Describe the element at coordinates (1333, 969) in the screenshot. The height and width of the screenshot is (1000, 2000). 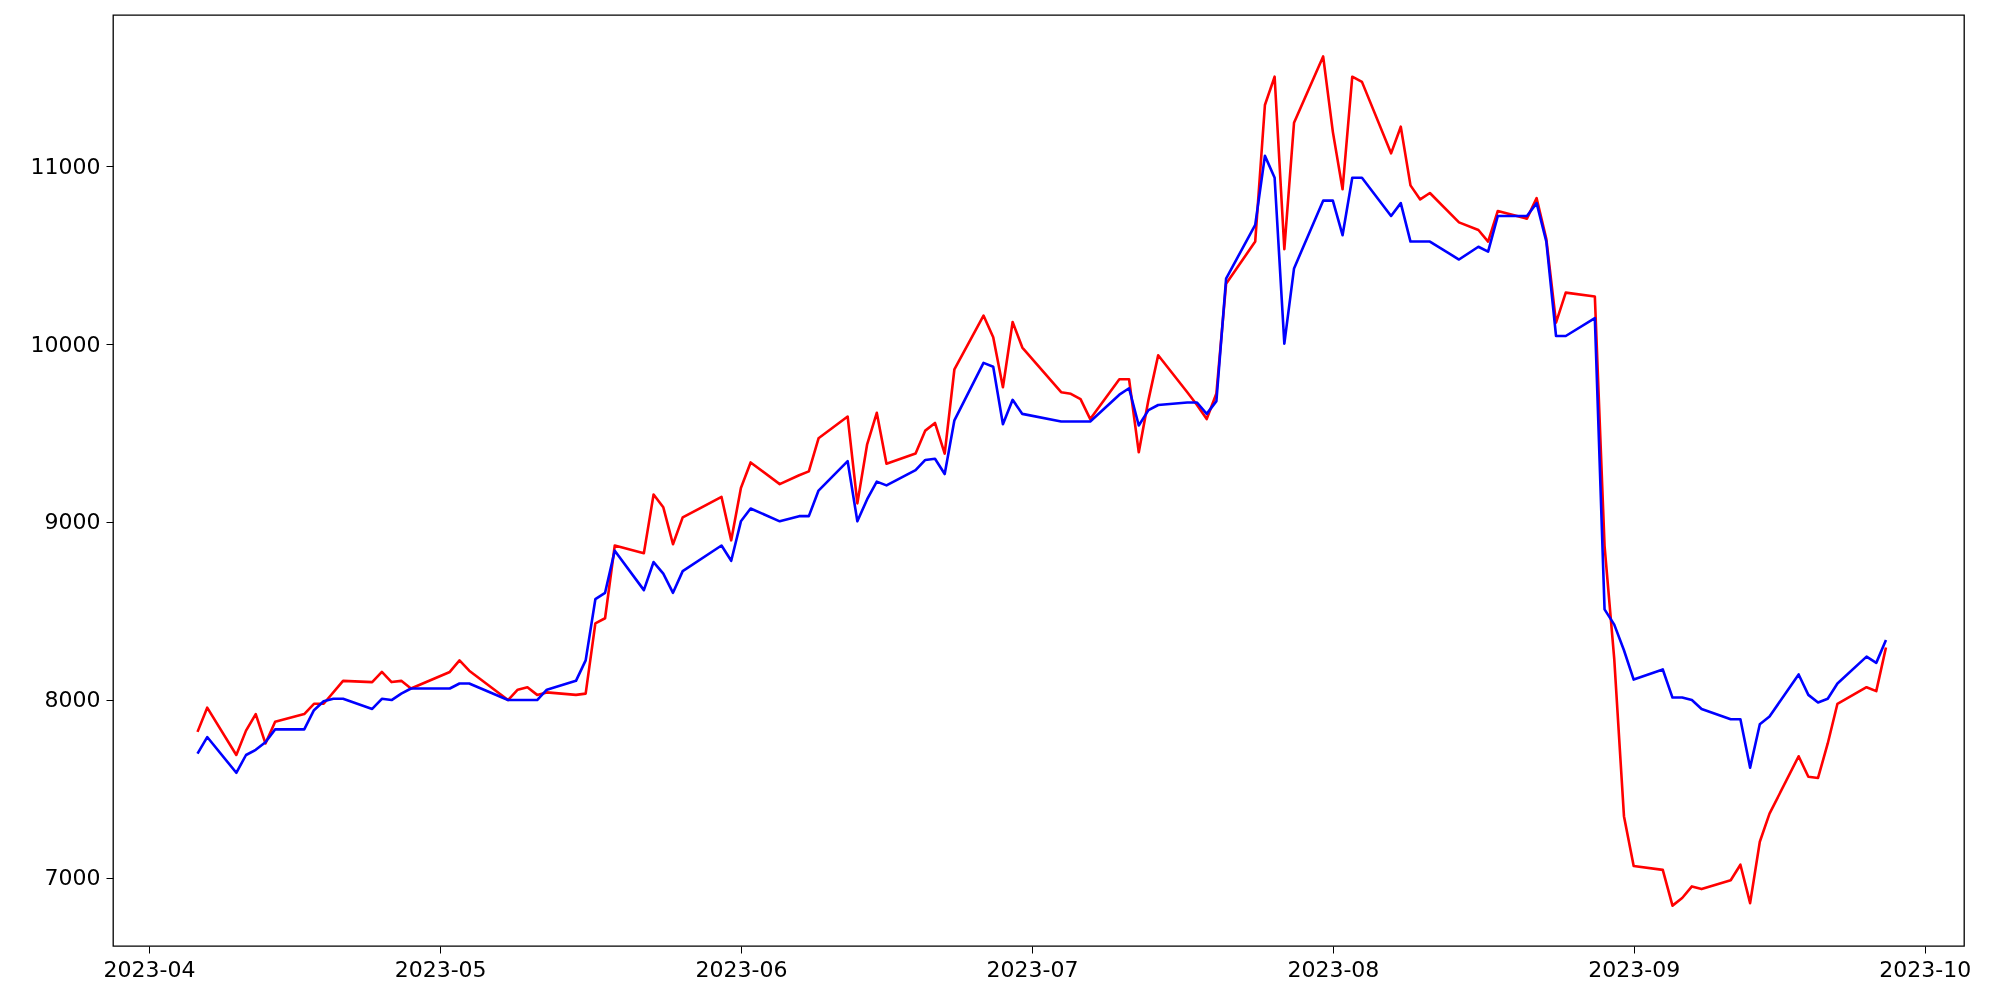
I see `x-tick-label: 2023-08` at that location.